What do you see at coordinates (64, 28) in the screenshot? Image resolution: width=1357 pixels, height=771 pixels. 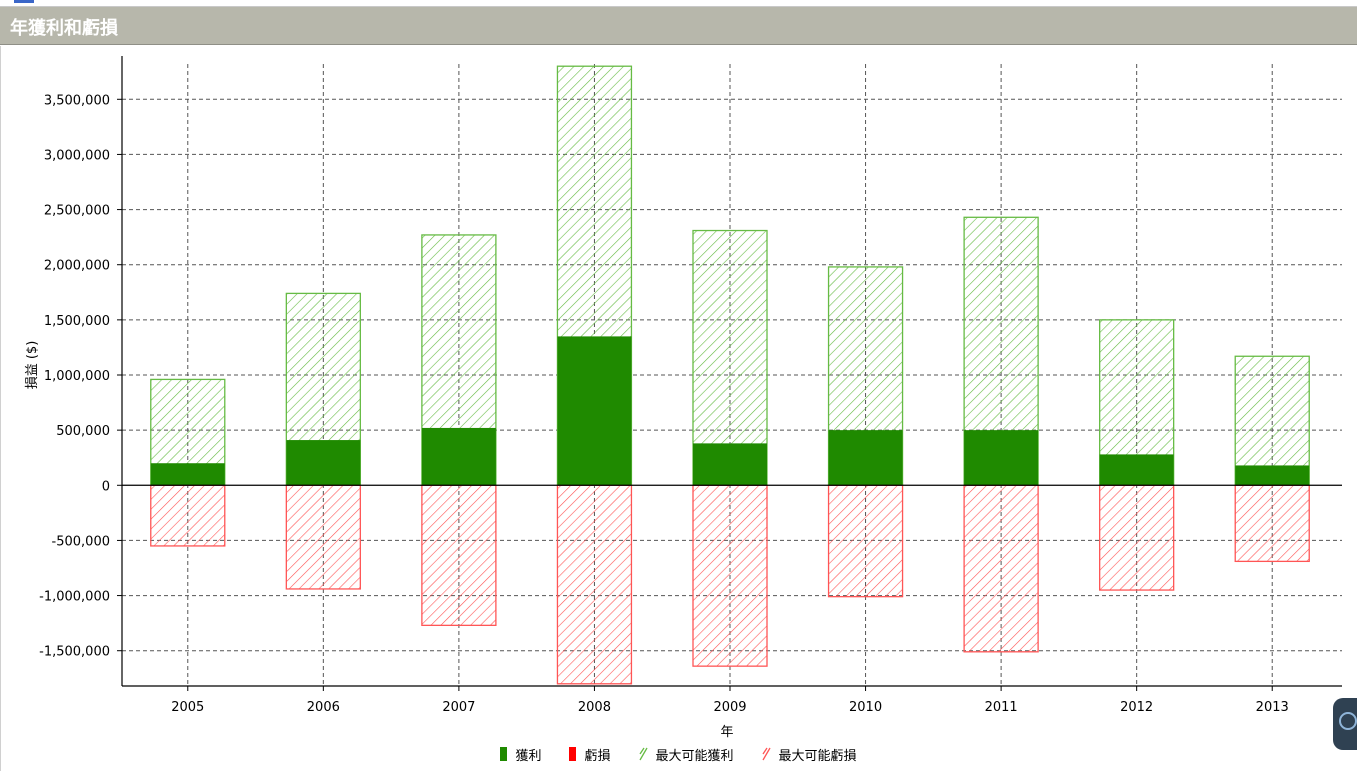 I see `panel-title: 年獲利和虧損` at bounding box center [64, 28].